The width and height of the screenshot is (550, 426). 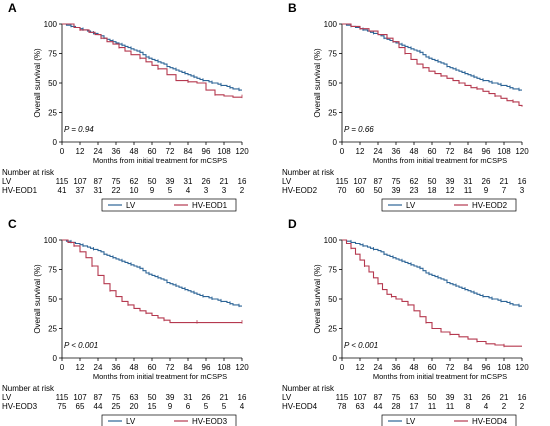 What do you see at coordinates (414, 367) in the screenshot?
I see `x-tick-label: 48` at bounding box center [414, 367].